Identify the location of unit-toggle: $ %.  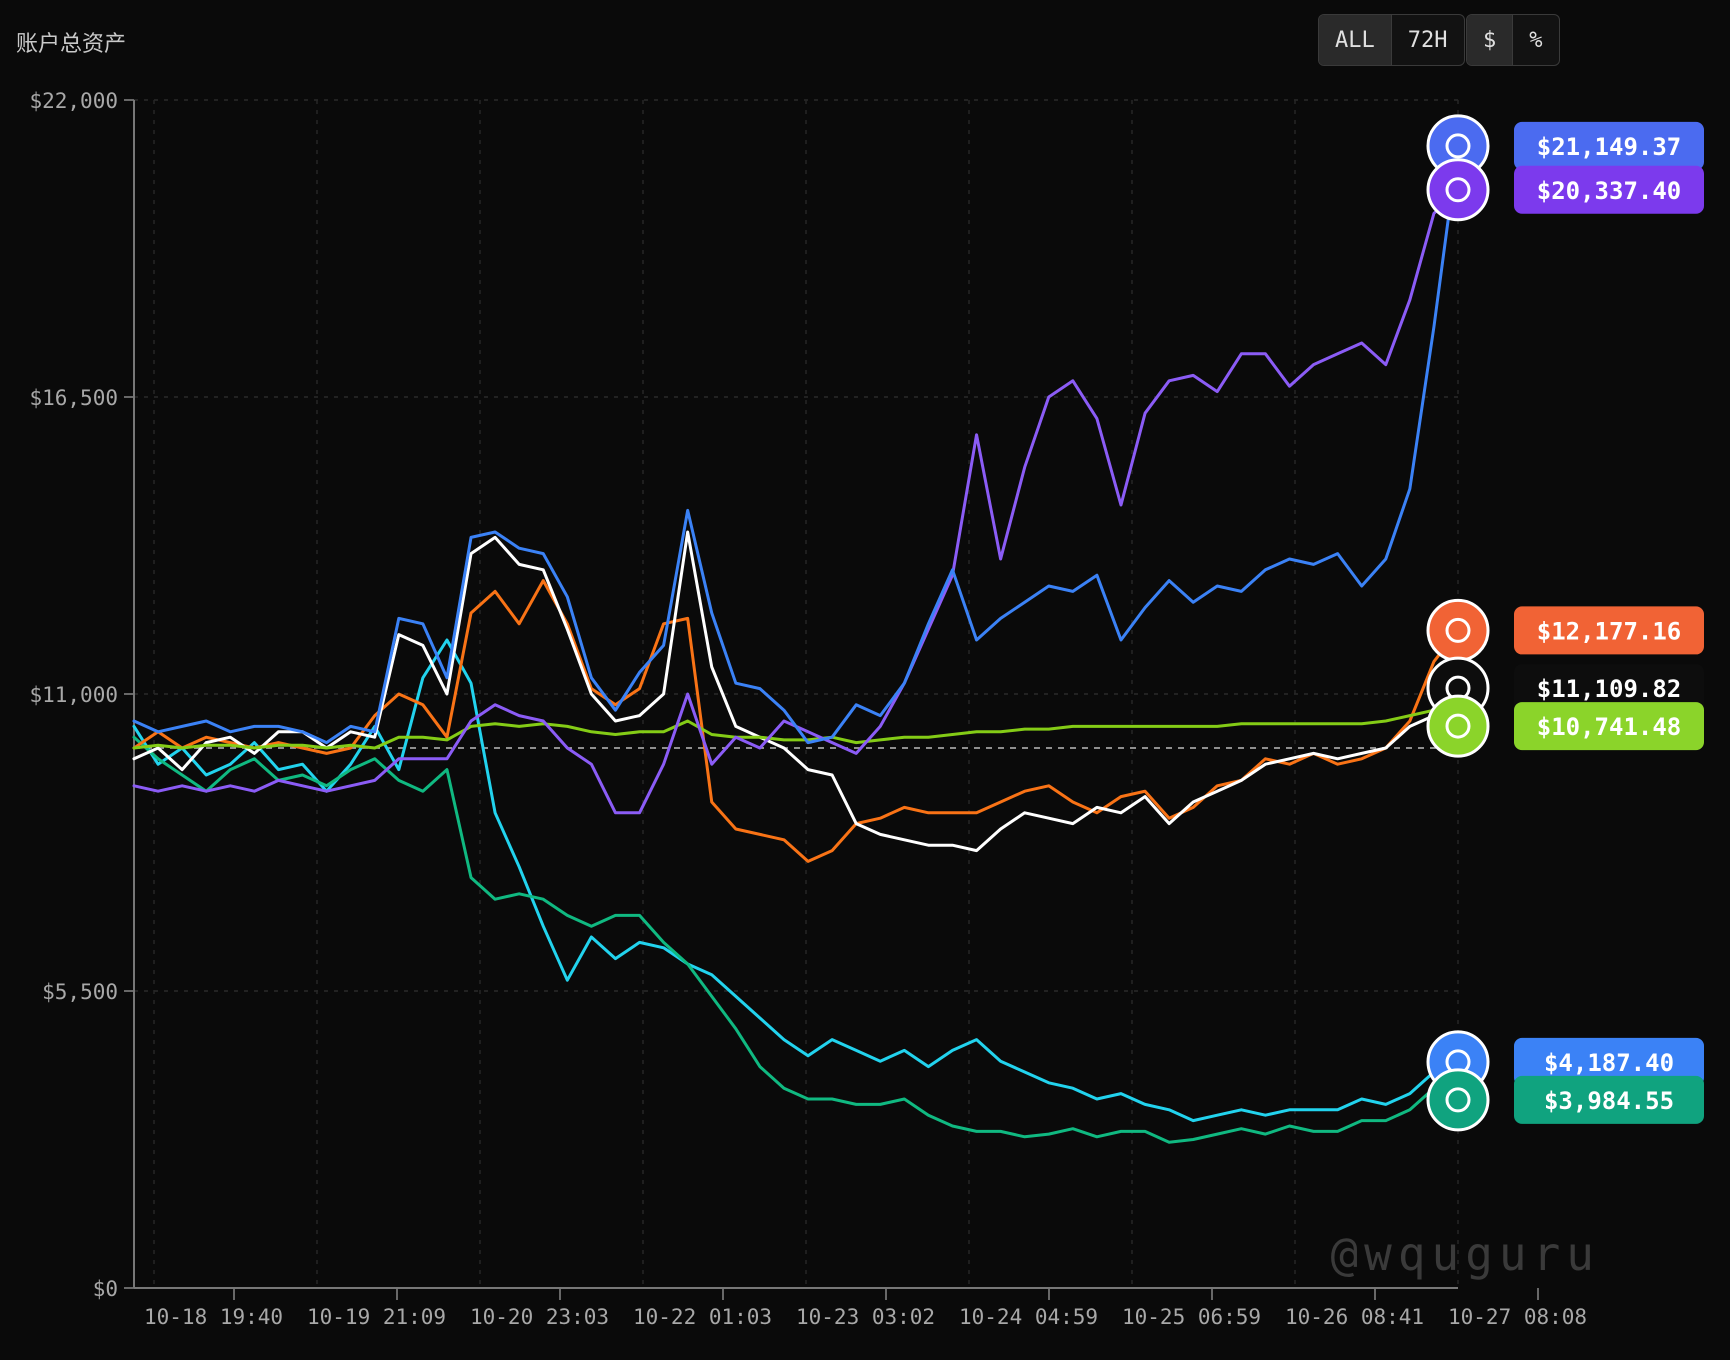
(1513, 40).